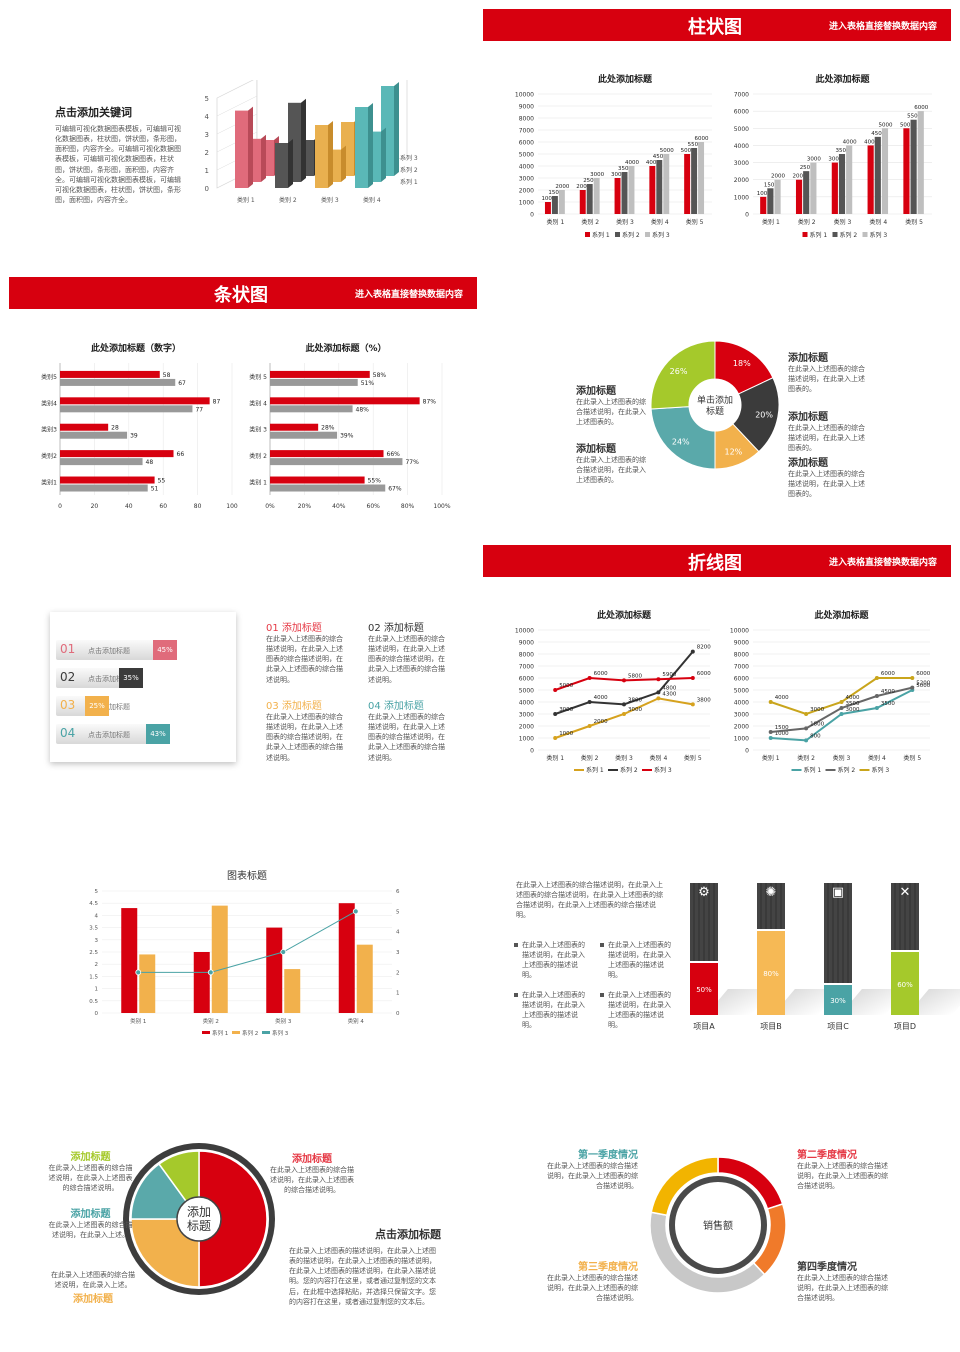  Describe the element at coordinates (408, 295) in the screenshot. I see `hbar-section-subtitle: 进入表格直接替换数据内容` at that location.